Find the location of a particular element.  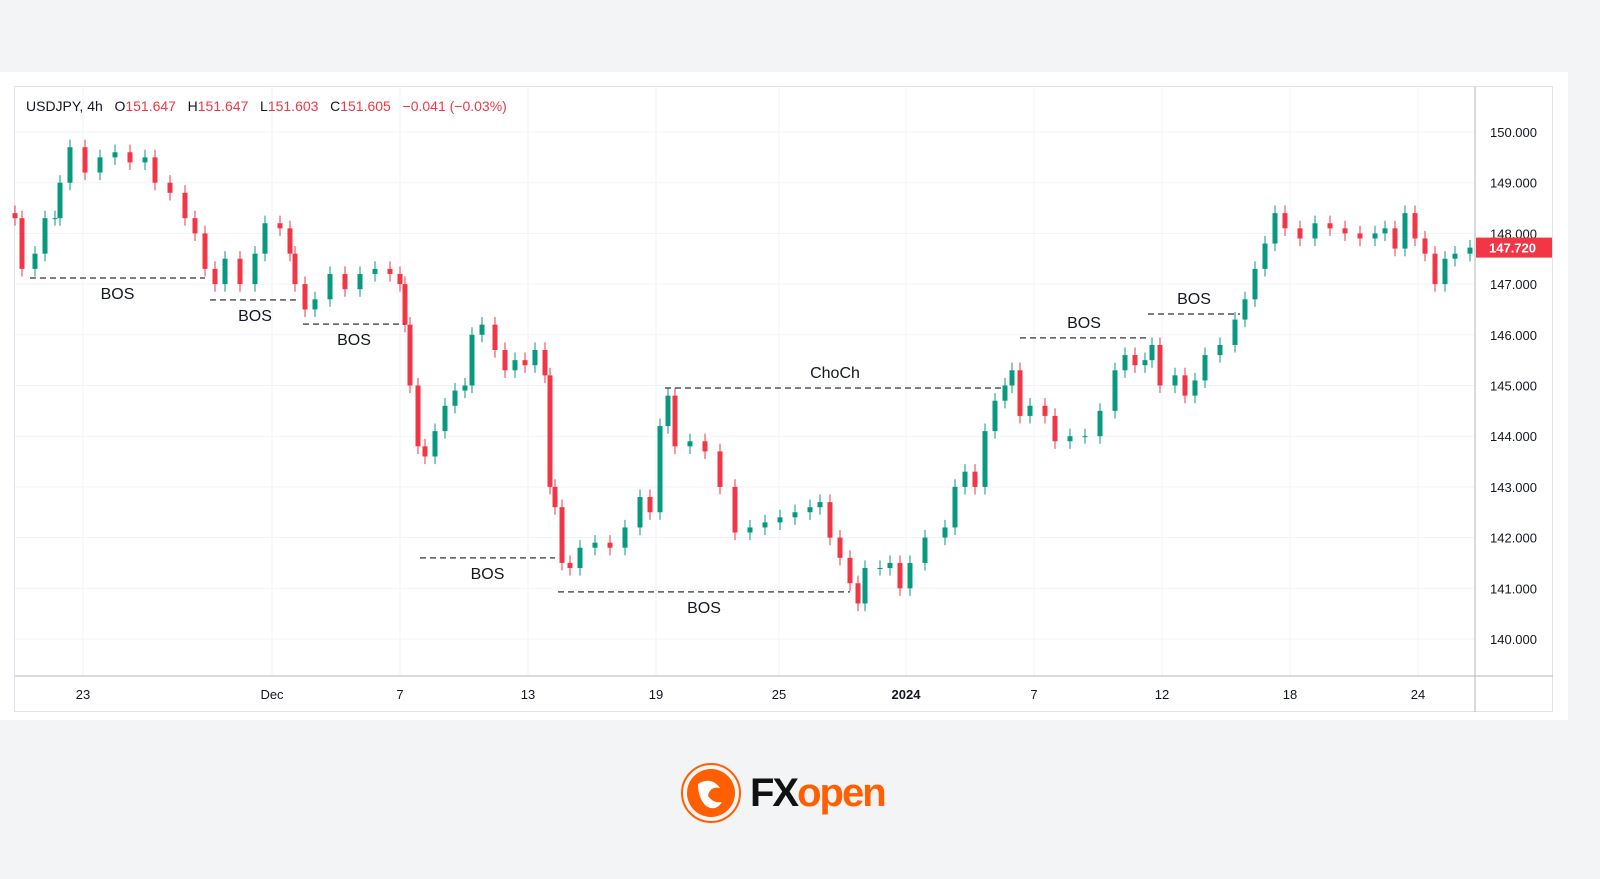

x-tick-label: 23 is located at coordinates (83, 694).